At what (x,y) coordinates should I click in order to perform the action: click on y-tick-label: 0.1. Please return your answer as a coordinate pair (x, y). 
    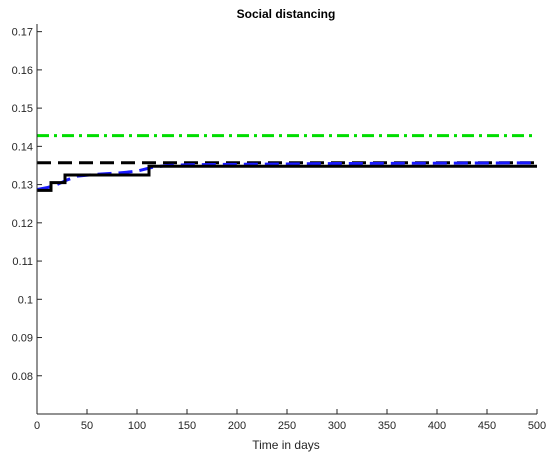
    Looking at the image, I should click on (25, 300).